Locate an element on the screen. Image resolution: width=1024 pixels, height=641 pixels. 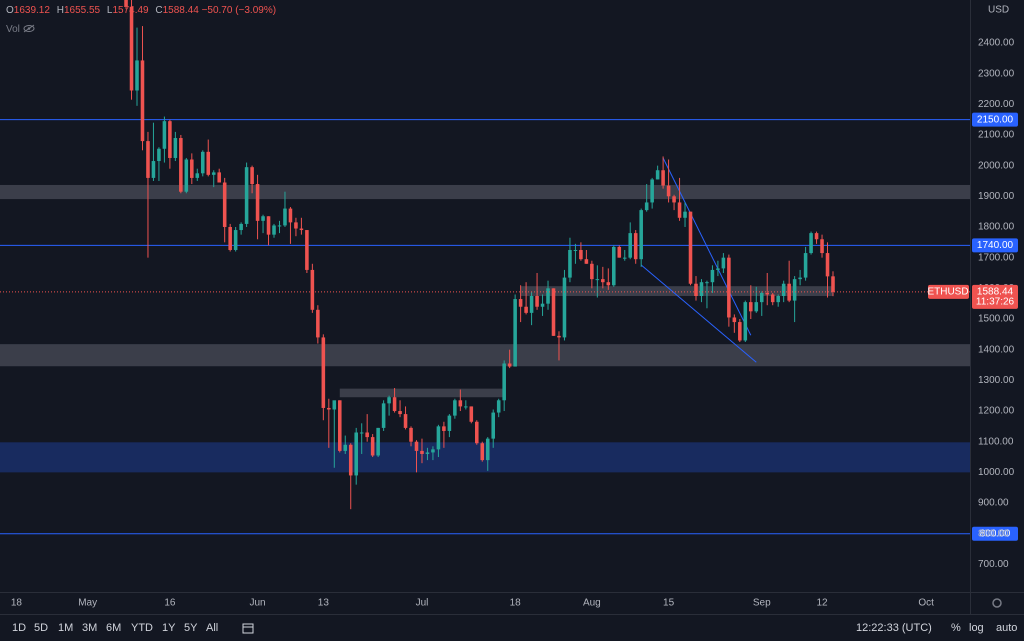
y-tick-label: 1500.00 is located at coordinates (996, 319).